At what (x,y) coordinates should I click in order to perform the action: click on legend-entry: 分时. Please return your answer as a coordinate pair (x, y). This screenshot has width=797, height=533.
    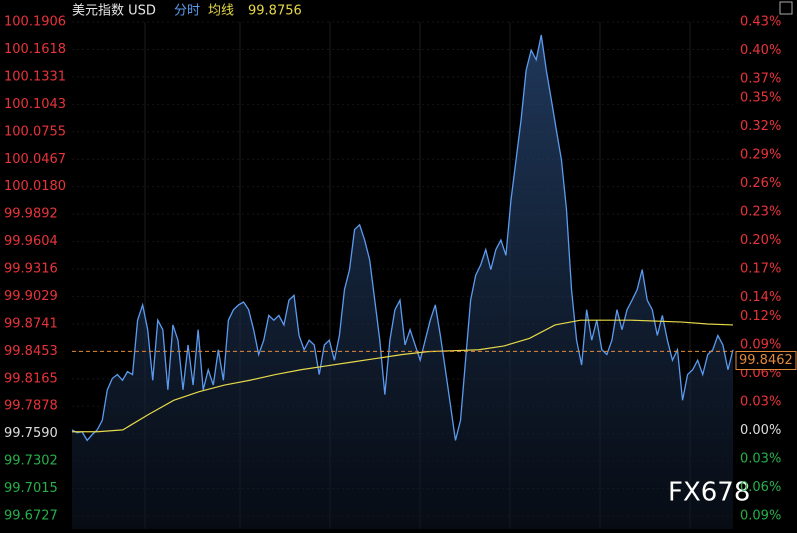
    Looking at the image, I should click on (187, 11).